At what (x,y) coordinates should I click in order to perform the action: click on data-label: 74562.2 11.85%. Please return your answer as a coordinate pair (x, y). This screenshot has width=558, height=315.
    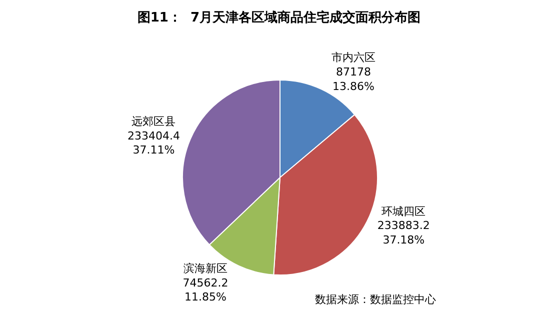
    Looking at the image, I should click on (205, 290).